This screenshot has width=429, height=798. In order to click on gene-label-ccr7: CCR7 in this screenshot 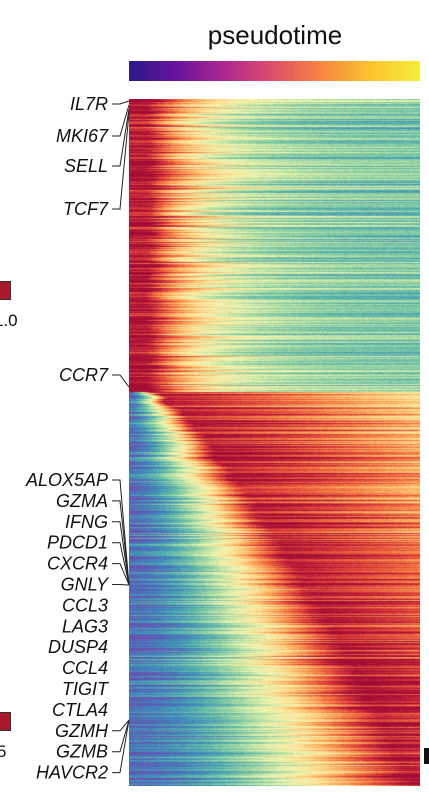, I will do `click(84, 375)`.